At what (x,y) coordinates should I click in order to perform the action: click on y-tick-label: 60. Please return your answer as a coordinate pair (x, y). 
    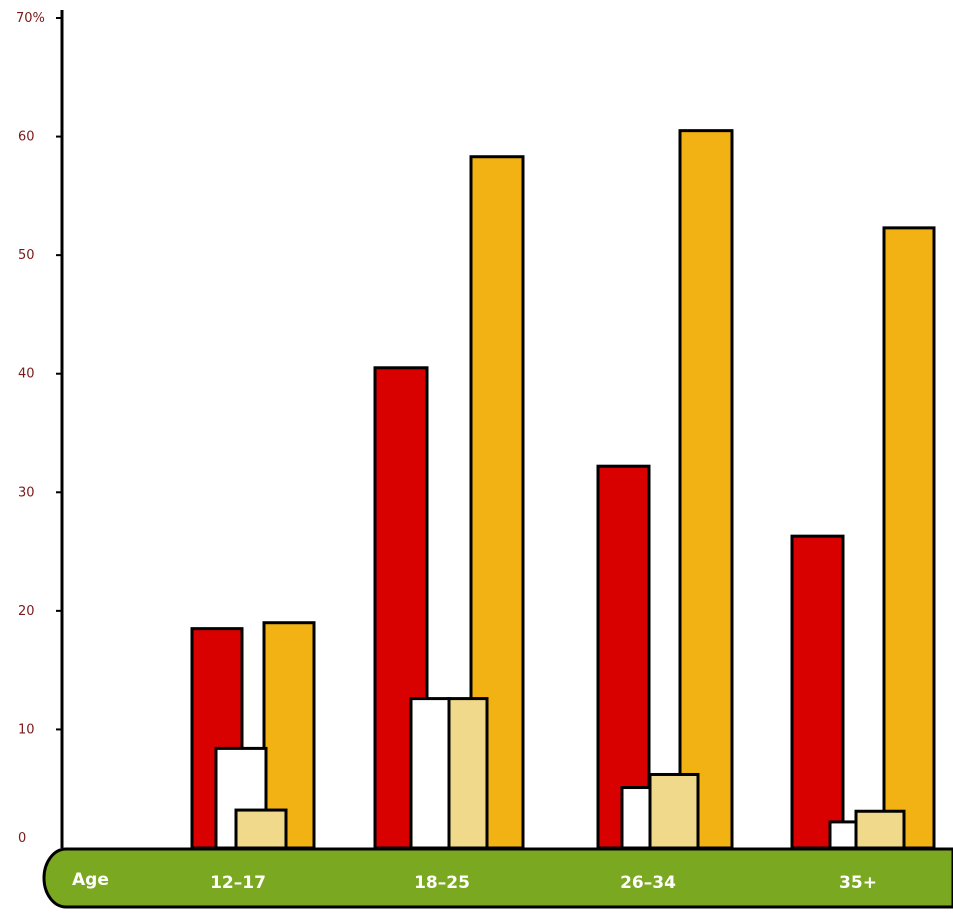
    Looking at the image, I should click on (26, 137).